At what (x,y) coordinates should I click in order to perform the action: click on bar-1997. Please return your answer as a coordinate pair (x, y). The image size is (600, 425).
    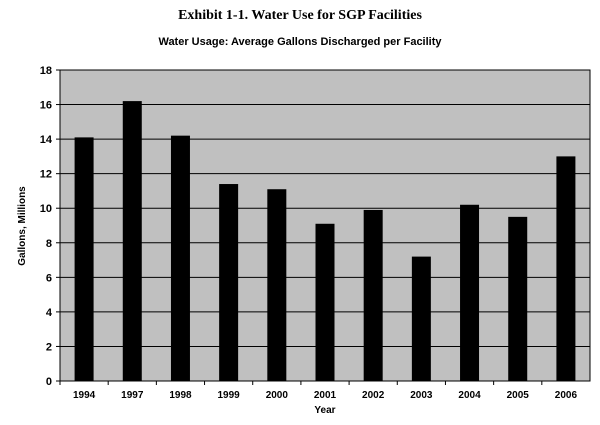
    Looking at the image, I should click on (132, 241).